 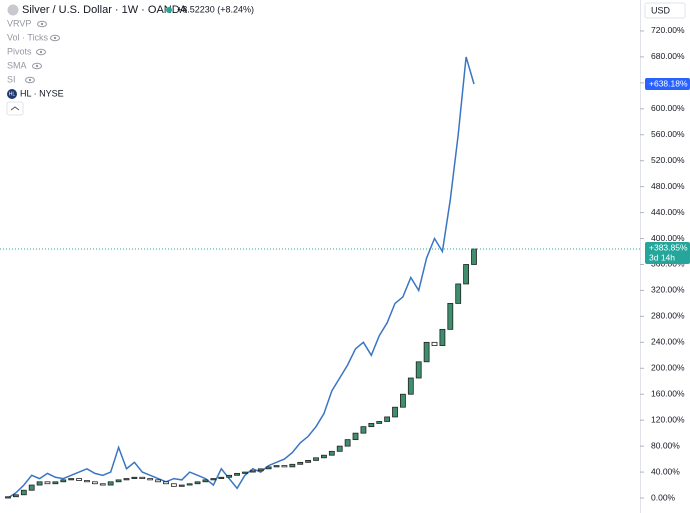 I want to click on y-tick-label: 200.00%, so click(x=668, y=368).